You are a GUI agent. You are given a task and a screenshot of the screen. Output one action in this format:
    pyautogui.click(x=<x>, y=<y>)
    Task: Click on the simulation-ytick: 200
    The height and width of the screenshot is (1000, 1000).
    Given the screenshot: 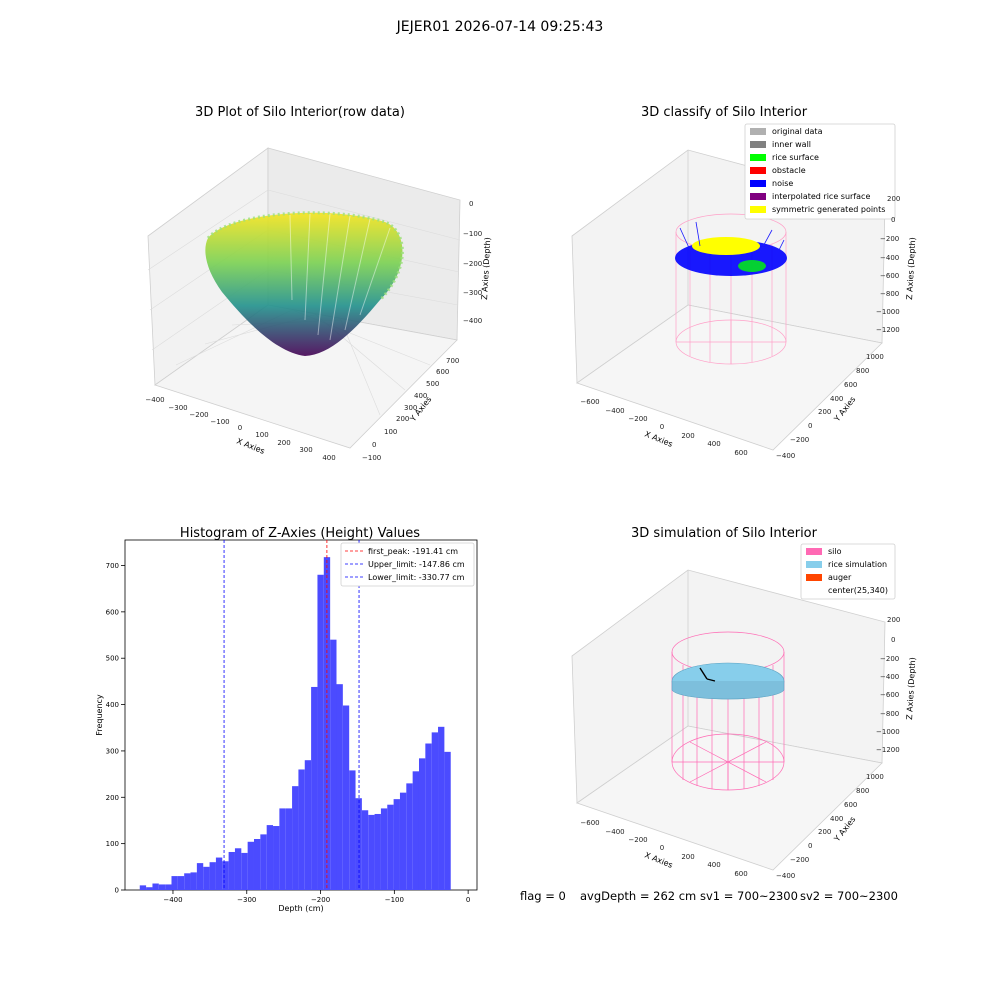 What is the action you would take?
    pyautogui.click(x=824, y=832)
    